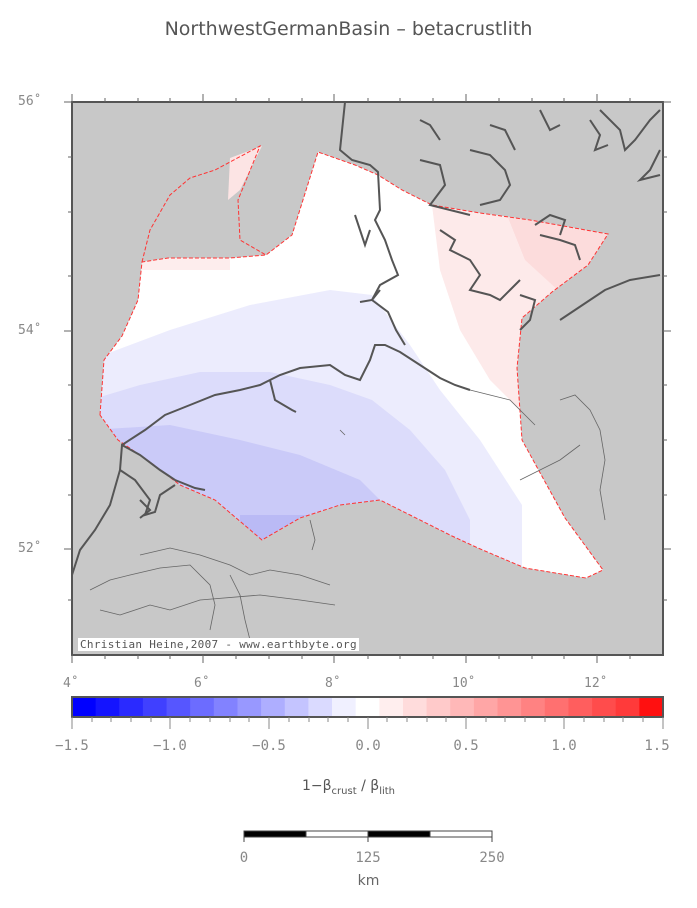  I want to click on lobe-fill, so click(245, 173).